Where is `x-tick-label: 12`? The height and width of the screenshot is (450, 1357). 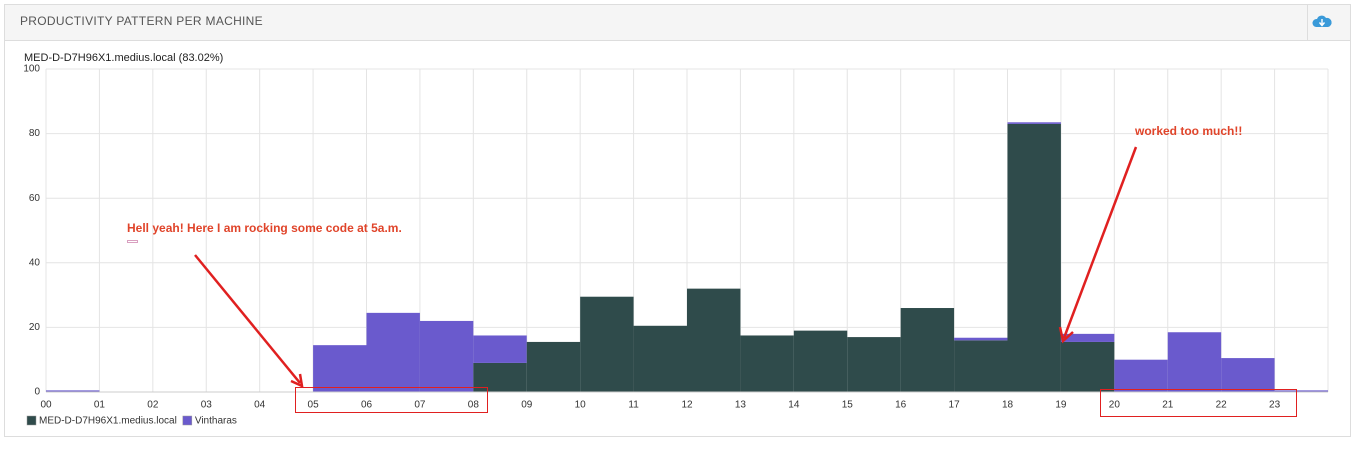
x-tick-label: 12 is located at coordinates (687, 405).